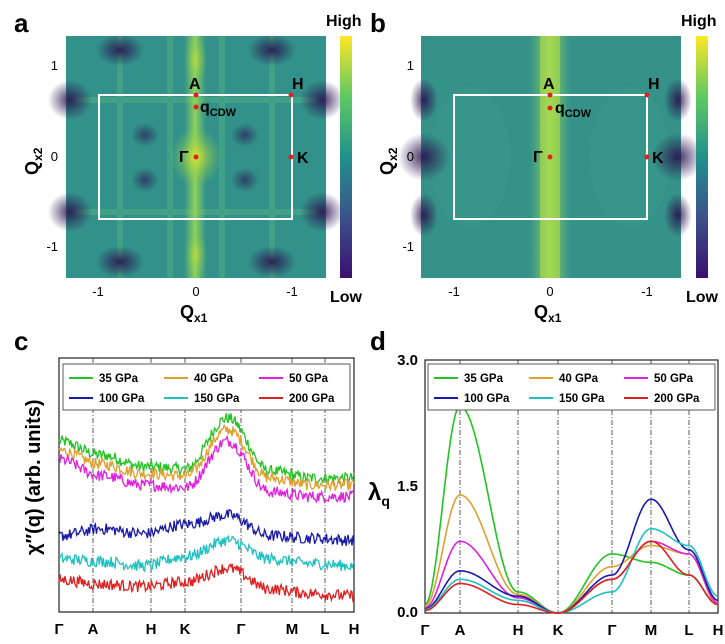 The image size is (725, 644). Describe the element at coordinates (378, 23) in the screenshot. I see `panel-b-letter: b` at that location.